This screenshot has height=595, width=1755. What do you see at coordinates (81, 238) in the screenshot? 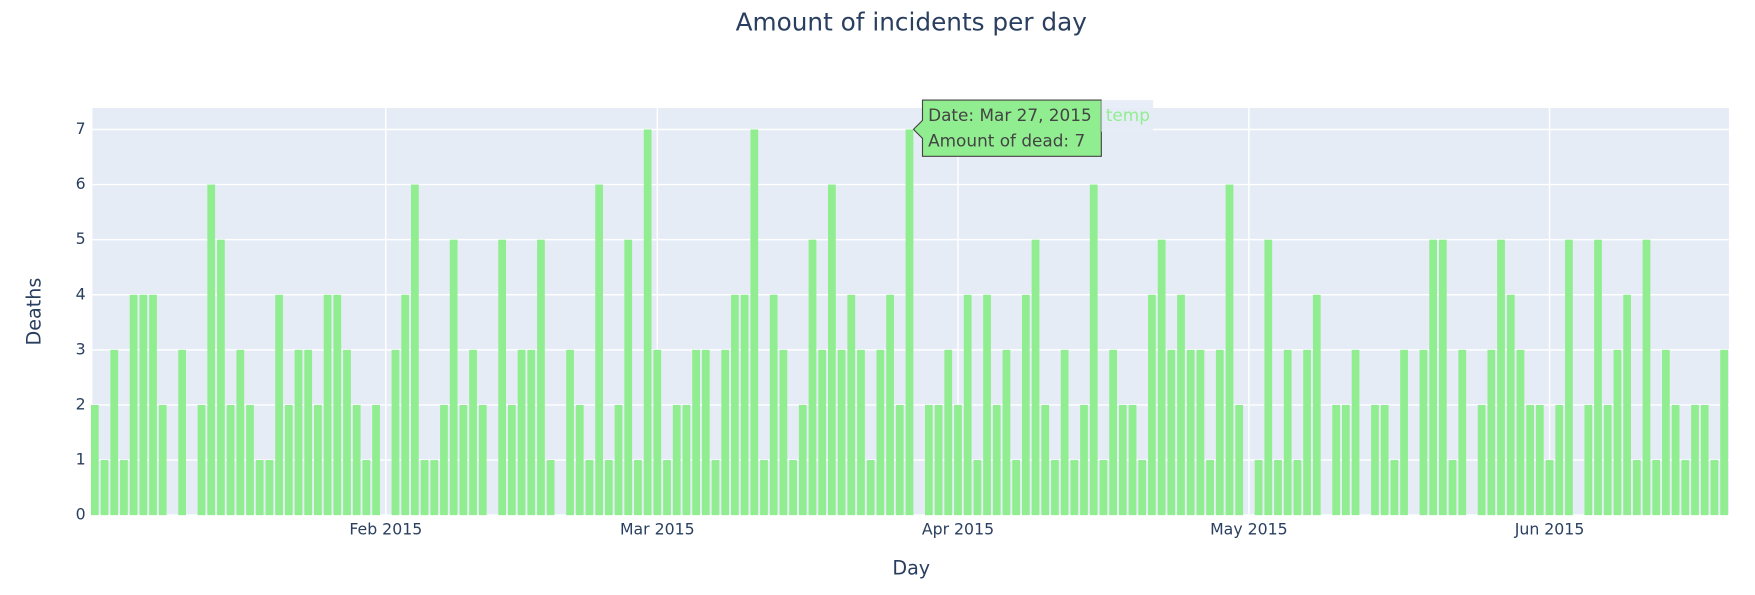
I see `y-tick-label: 5` at bounding box center [81, 238].